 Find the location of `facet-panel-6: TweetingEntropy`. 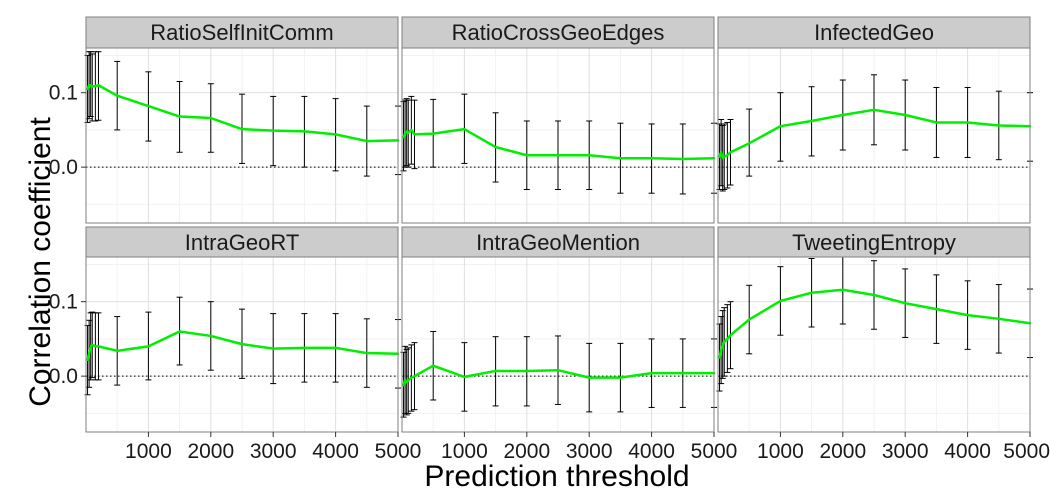

facet-panel-6: TweetingEntropy is located at coordinates (874, 329).